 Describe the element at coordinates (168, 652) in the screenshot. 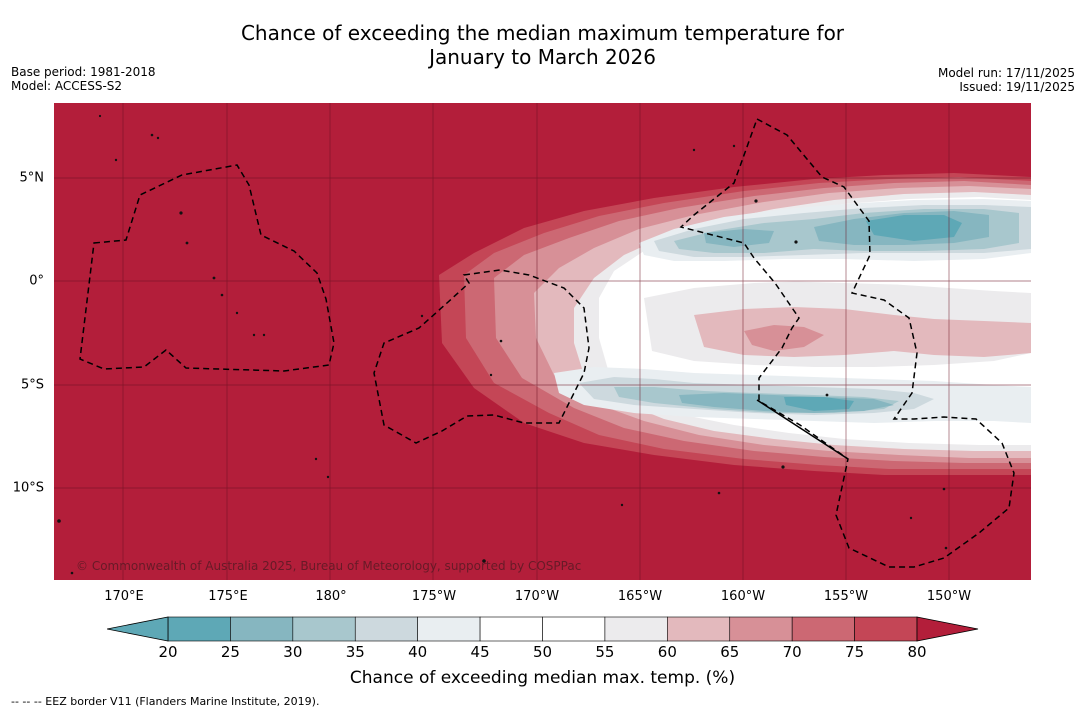

I see `colorbar-tick-label: 20` at that location.